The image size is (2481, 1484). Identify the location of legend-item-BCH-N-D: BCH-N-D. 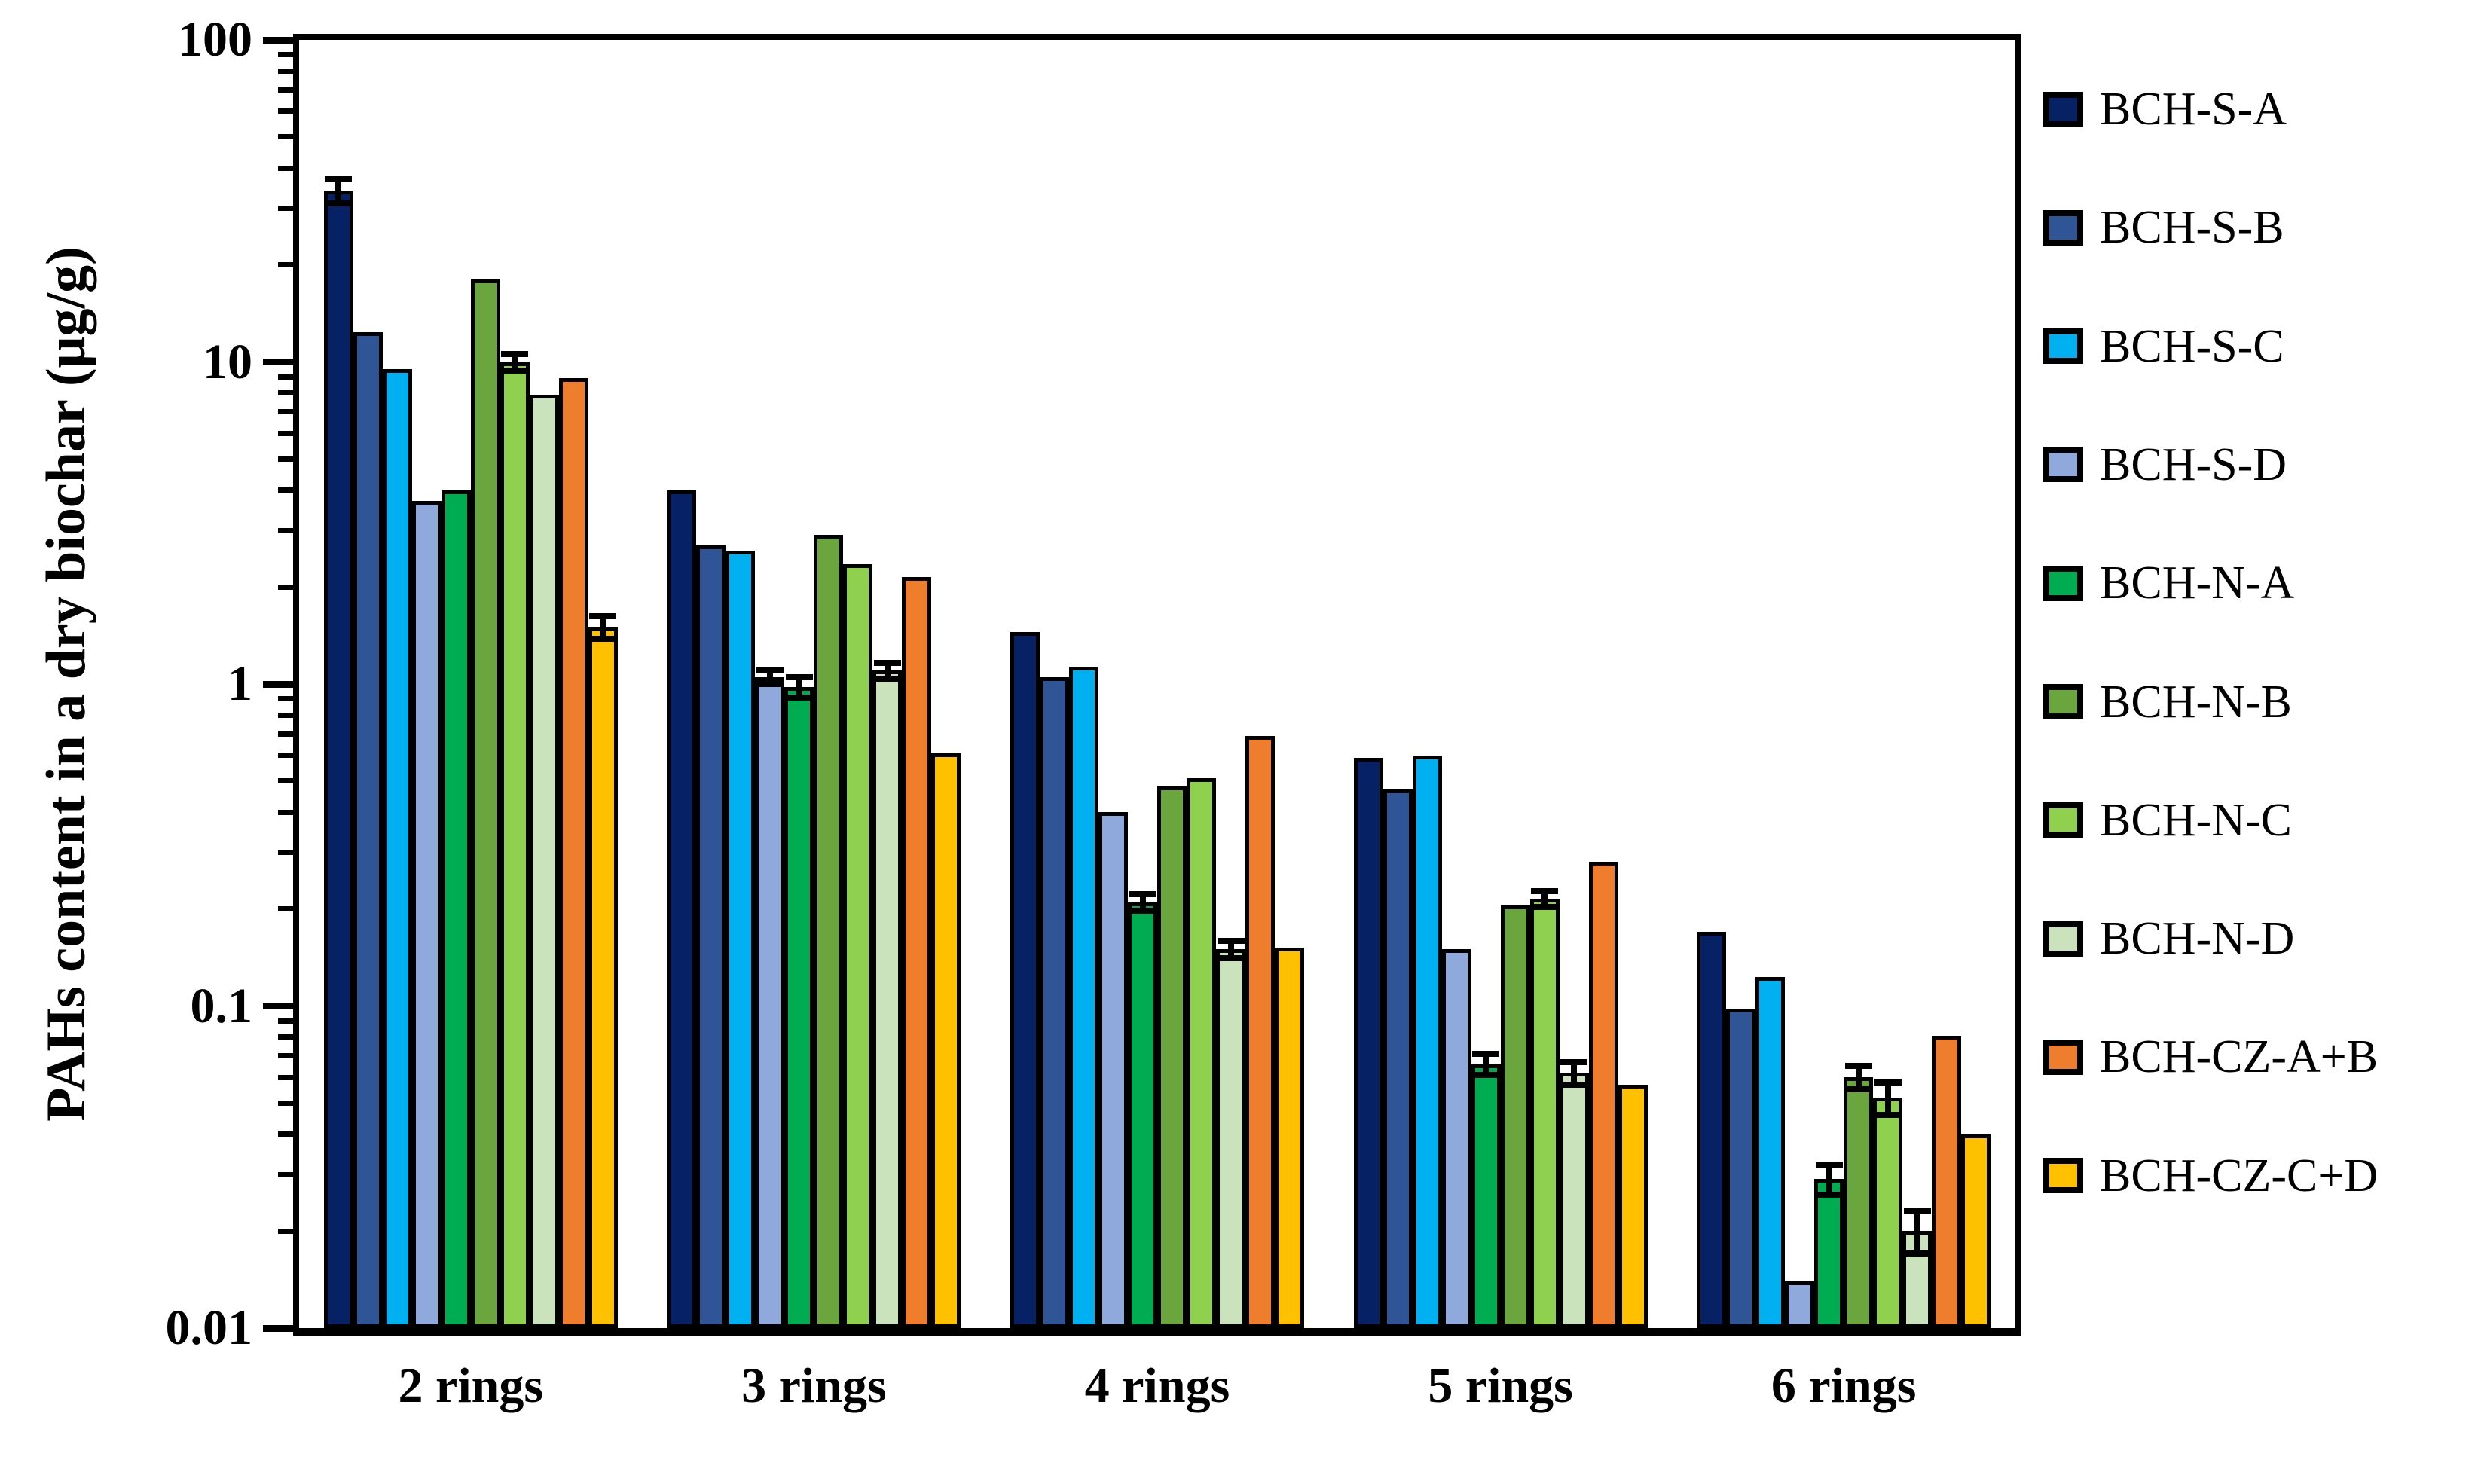
(2168, 938).